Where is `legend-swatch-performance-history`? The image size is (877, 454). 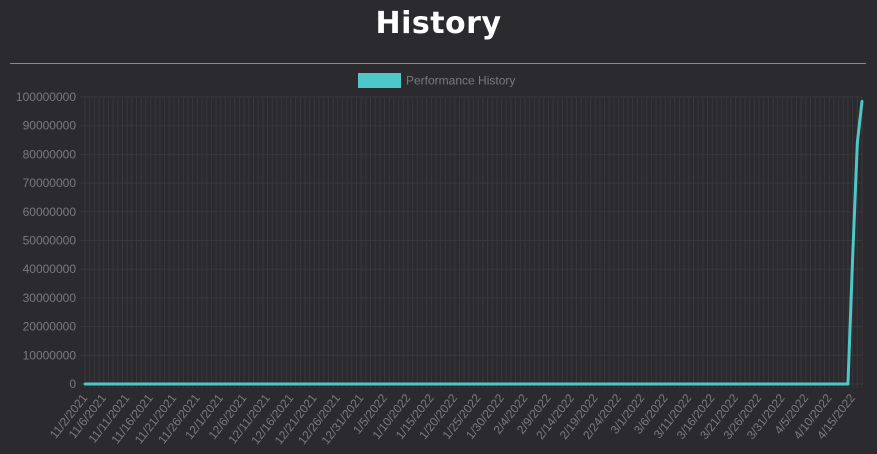
legend-swatch-performance-history is located at coordinates (379, 80).